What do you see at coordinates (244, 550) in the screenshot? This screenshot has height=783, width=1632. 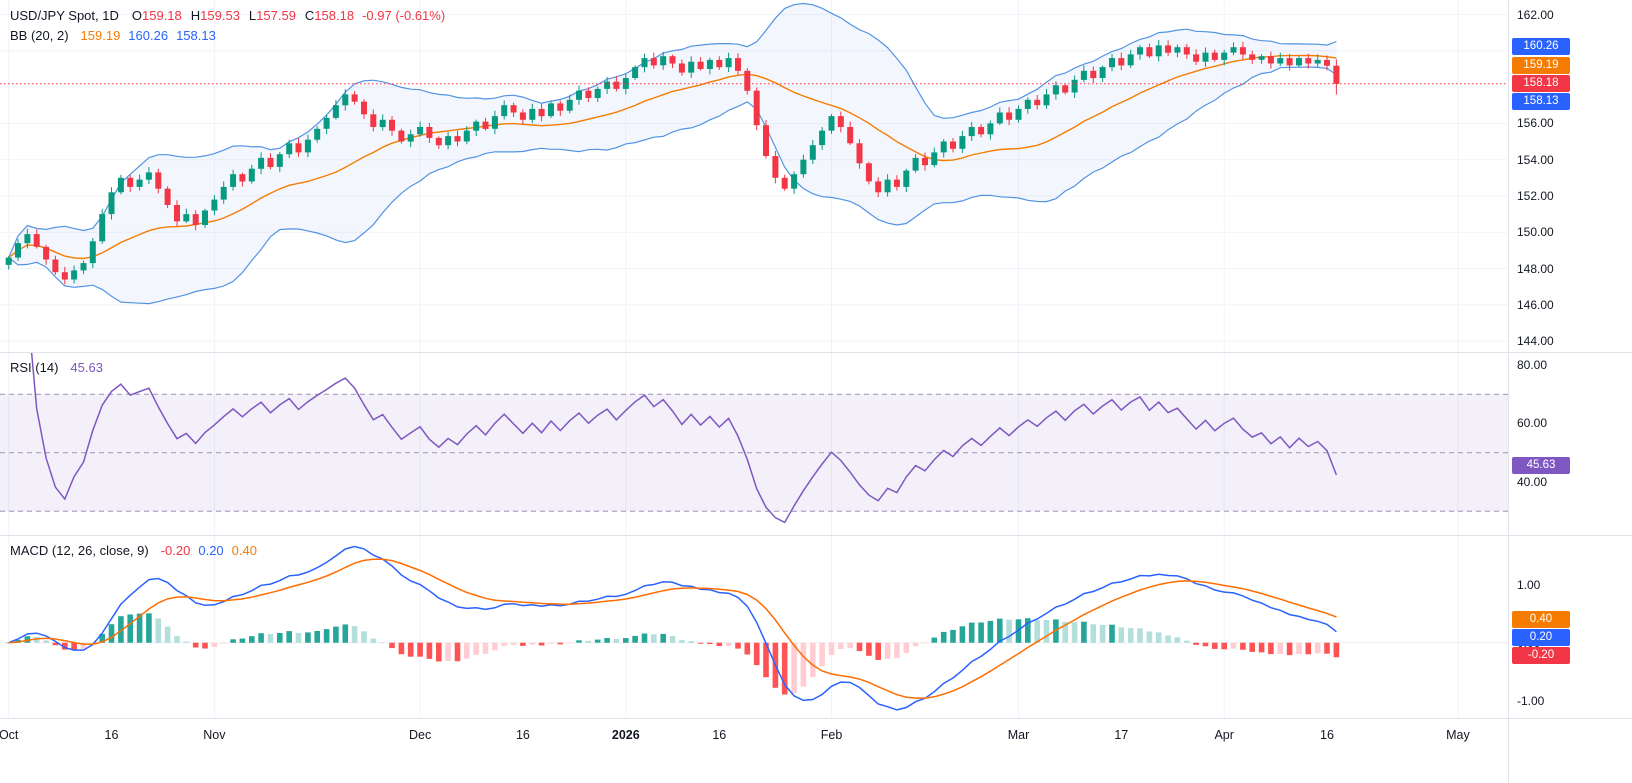 I see `macd-signal-value: 0.40` at bounding box center [244, 550].